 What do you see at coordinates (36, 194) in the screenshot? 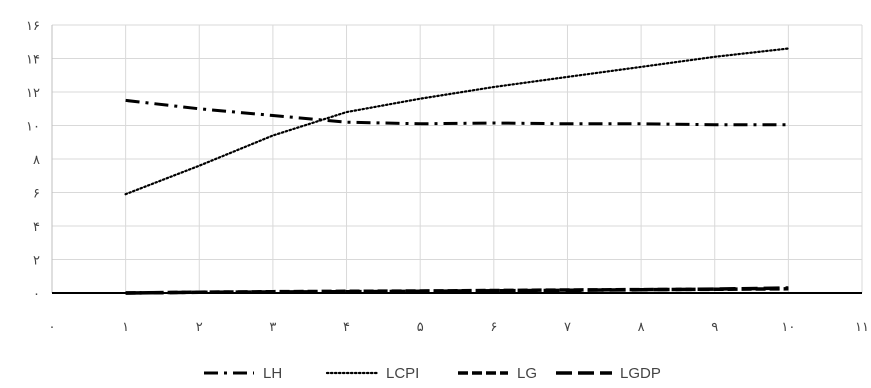
I see `y-tick-label: ۶` at bounding box center [36, 194].